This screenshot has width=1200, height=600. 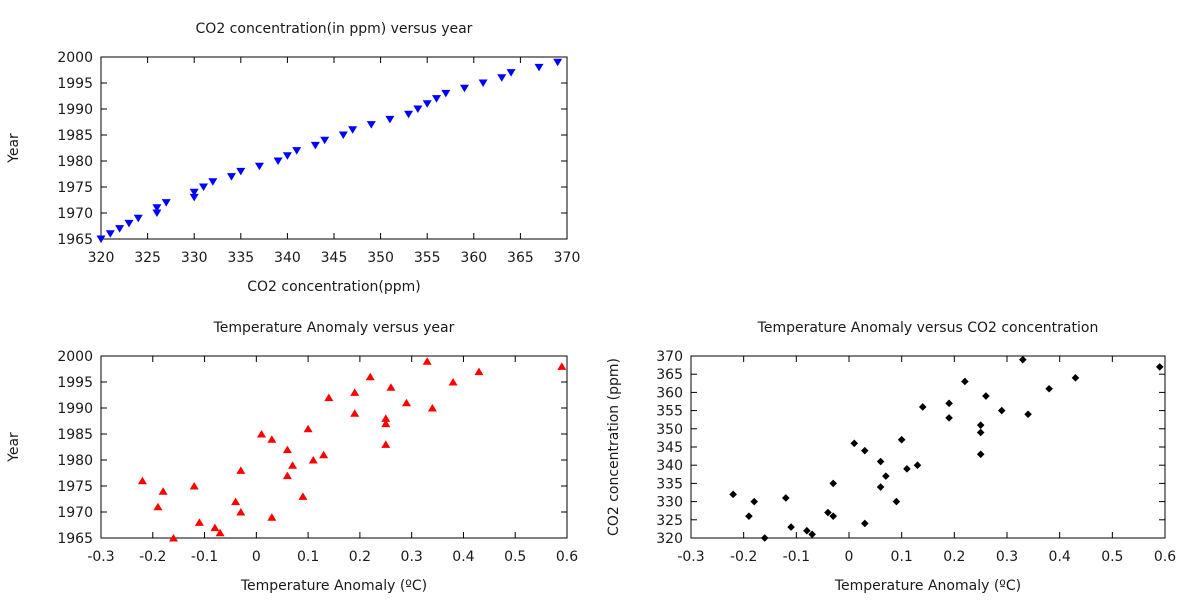 What do you see at coordinates (334, 328) in the screenshot?
I see `chart-title: Temperature Anomaly versus year` at bounding box center [334, 328].